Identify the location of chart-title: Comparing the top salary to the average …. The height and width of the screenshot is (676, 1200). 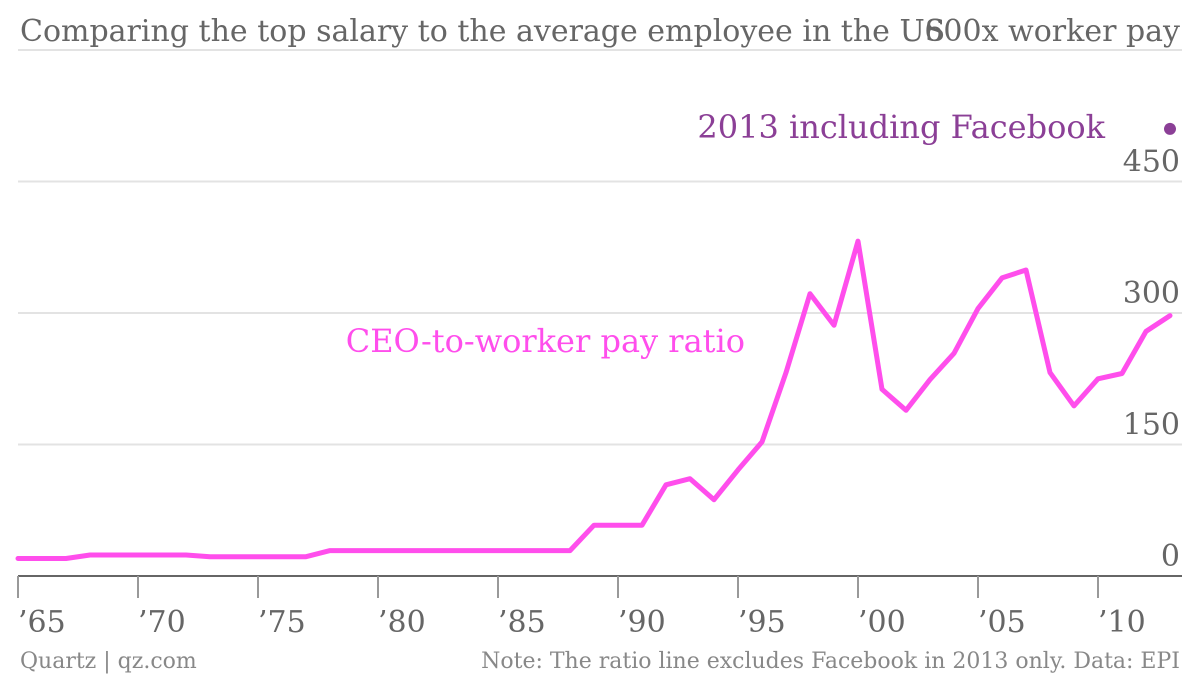
(482, 31).